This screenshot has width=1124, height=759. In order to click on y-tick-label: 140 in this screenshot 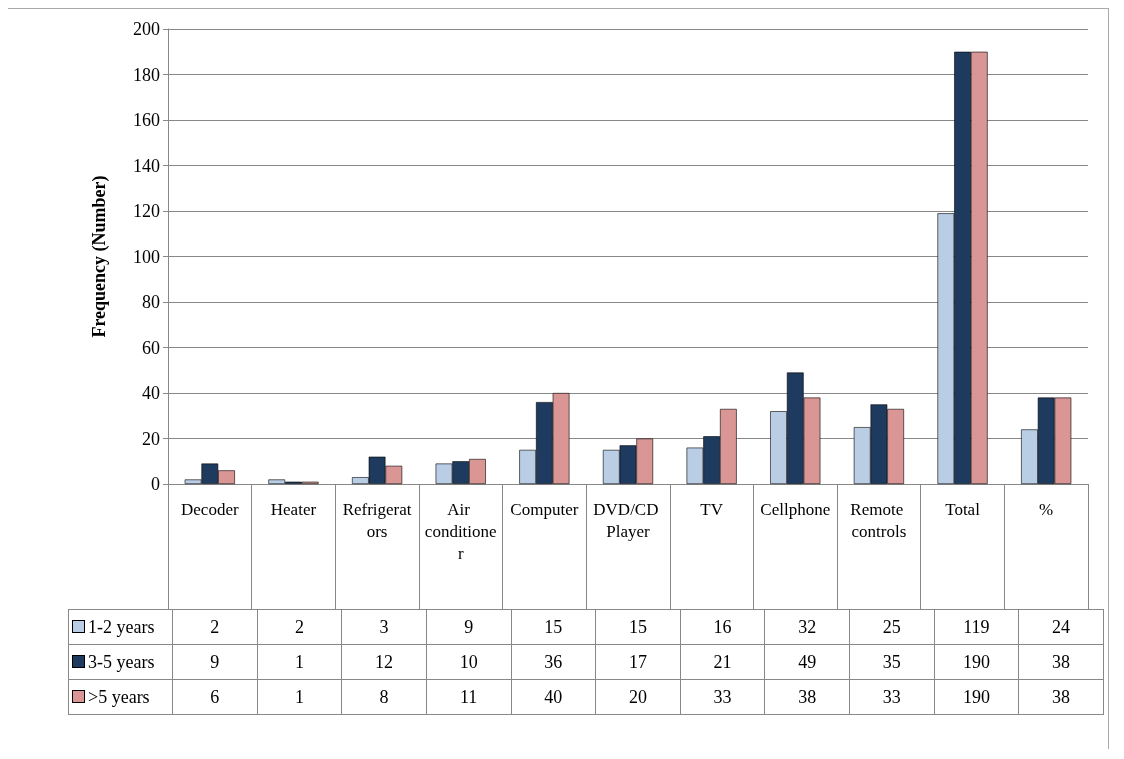, I will do `click(146, 165)`.